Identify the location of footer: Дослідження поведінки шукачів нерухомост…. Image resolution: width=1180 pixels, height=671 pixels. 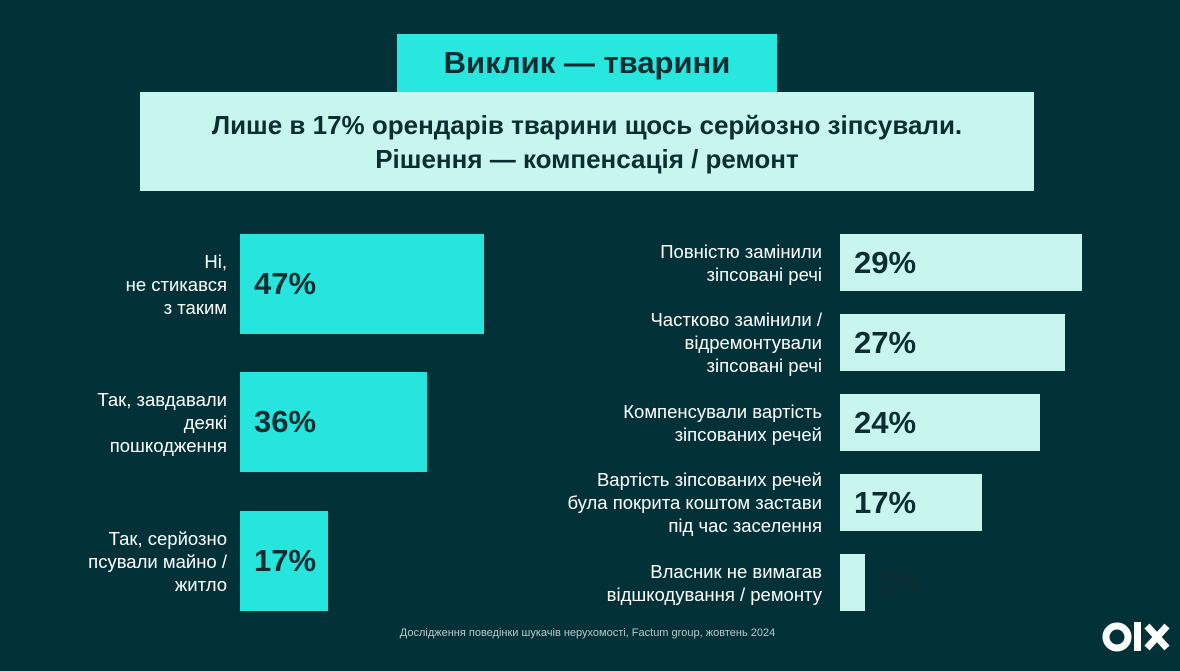
(587, 633).